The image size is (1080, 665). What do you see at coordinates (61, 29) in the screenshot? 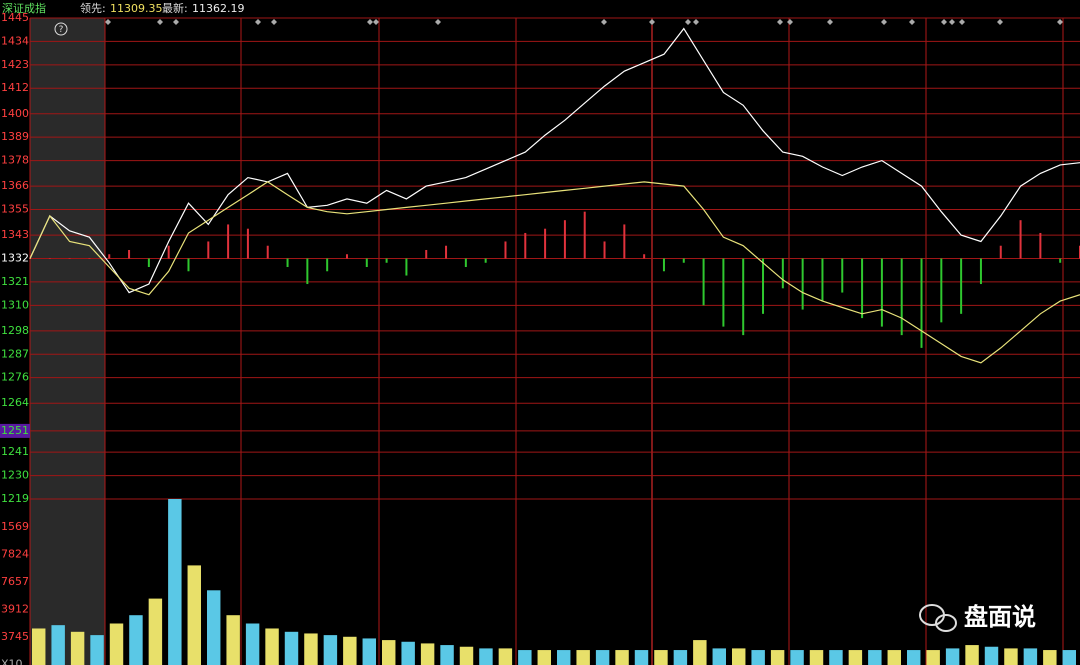
I see `help-icon: ?` at bounding box center [61, 29].